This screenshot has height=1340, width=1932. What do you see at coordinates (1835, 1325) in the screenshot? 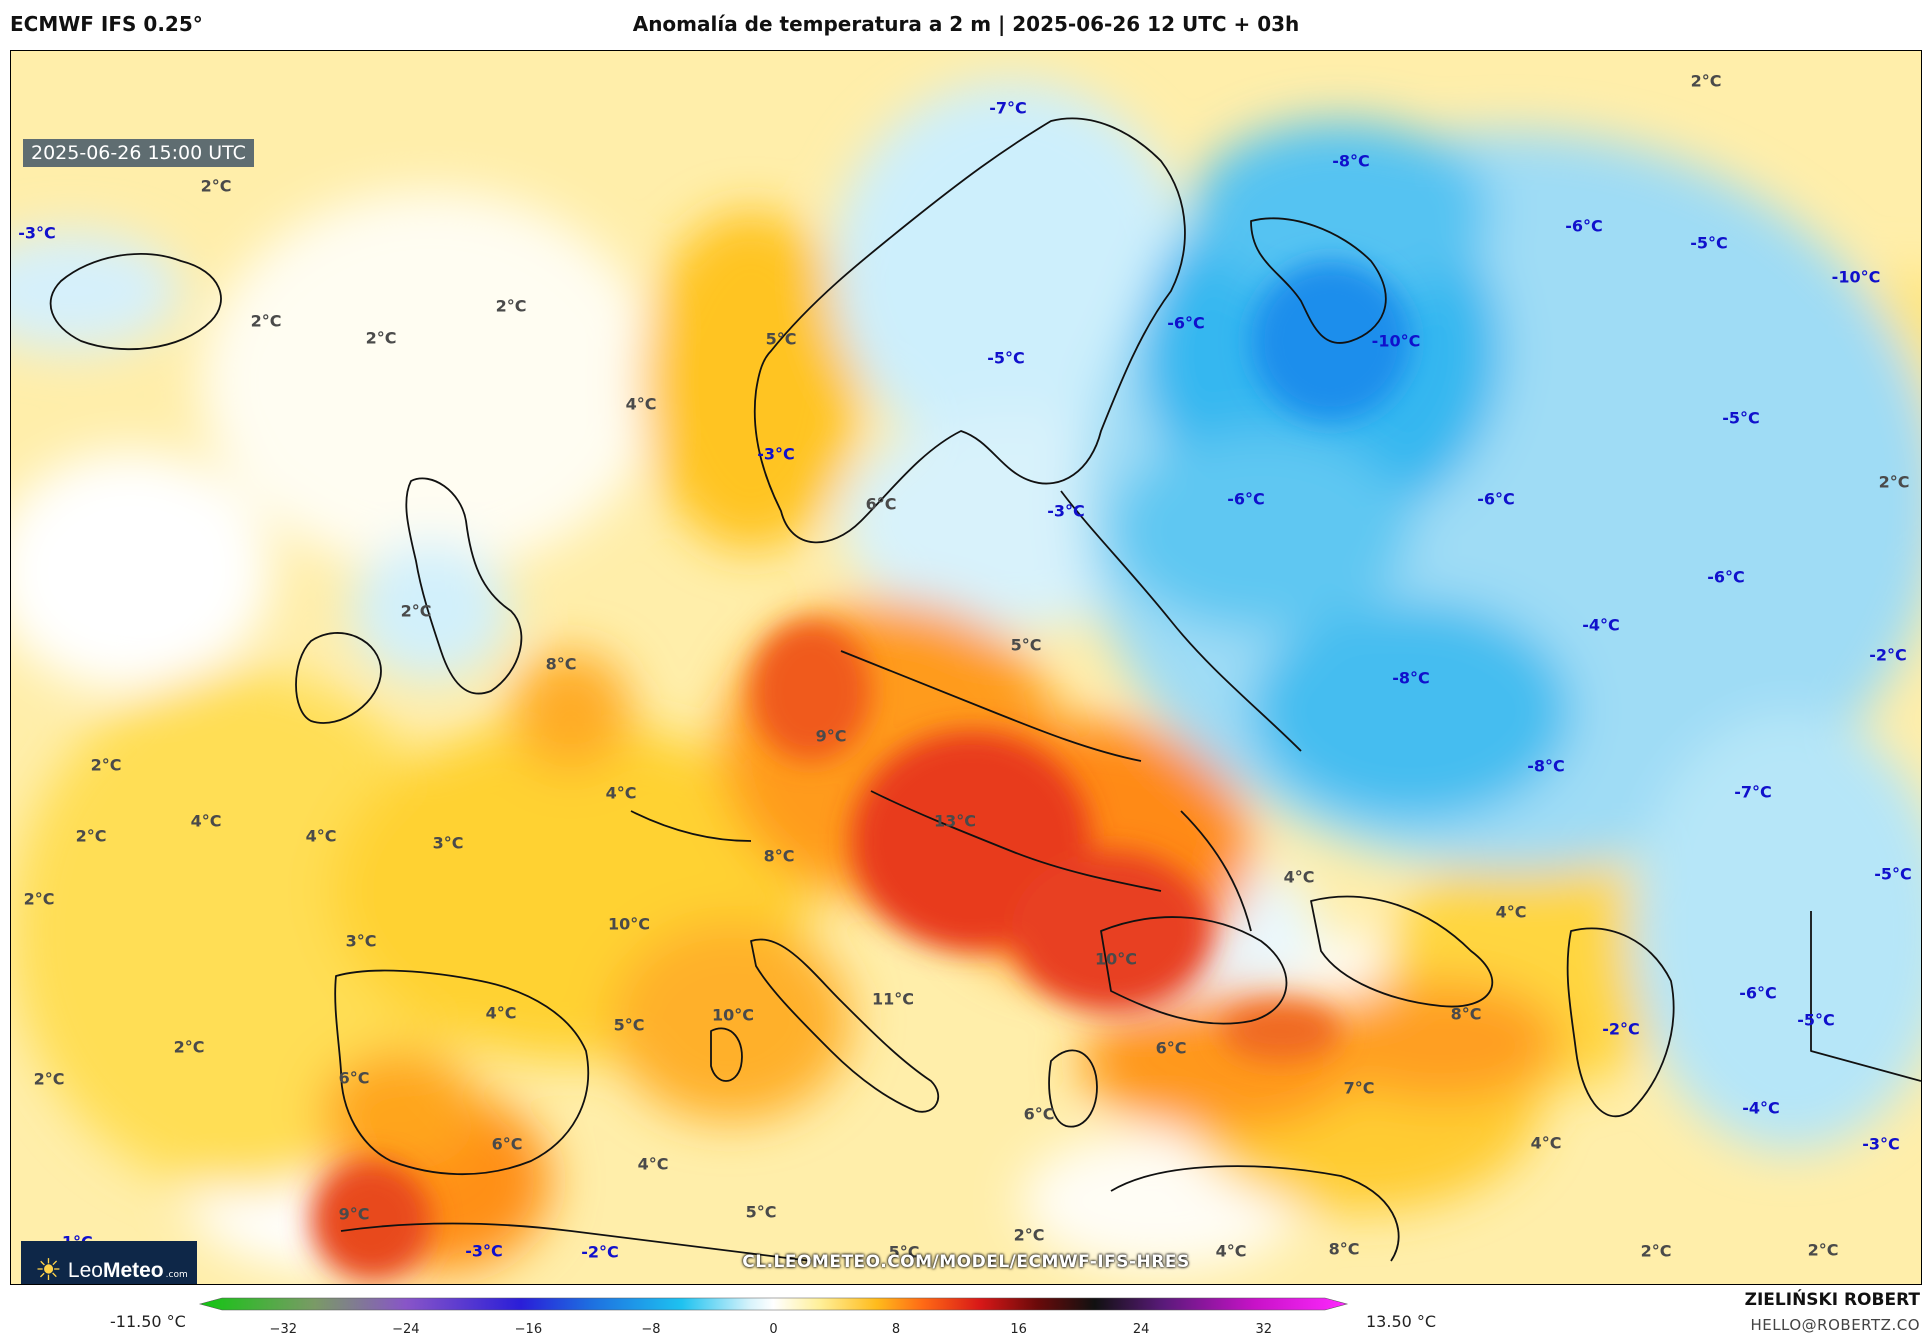
I see `author-contact: HELLO@ROBERTZ.CO` at bounding box center [1835, 1325].